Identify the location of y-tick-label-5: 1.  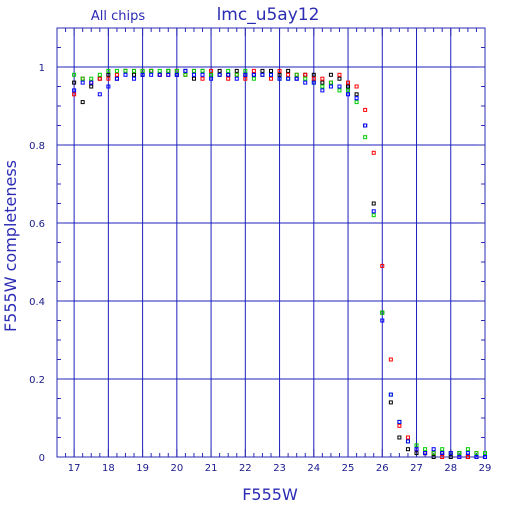
(42, 68).